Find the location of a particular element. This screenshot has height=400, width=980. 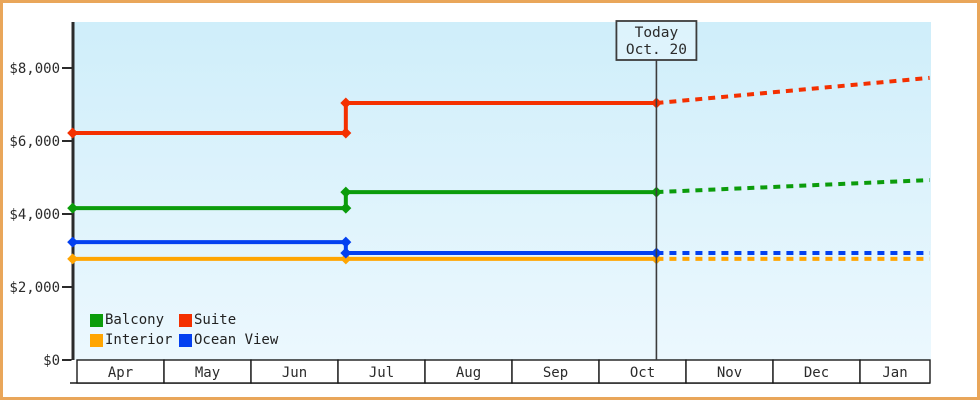

y-axis-label: $2,000 is located at coordinates (34, 288).